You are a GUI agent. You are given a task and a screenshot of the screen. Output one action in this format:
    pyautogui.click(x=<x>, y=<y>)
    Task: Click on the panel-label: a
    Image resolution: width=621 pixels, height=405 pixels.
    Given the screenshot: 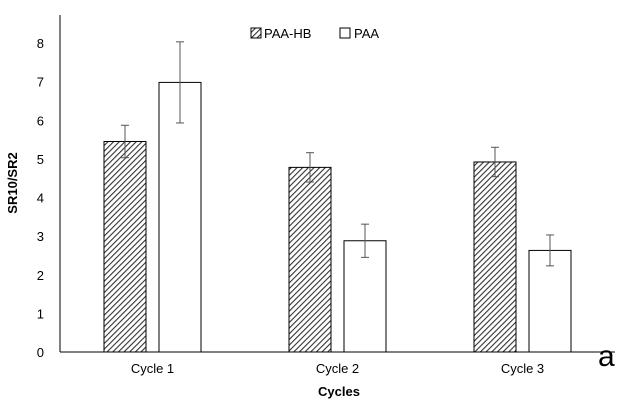 What is the action you would take?
    pyautogui.click(x=606, y=356)
    